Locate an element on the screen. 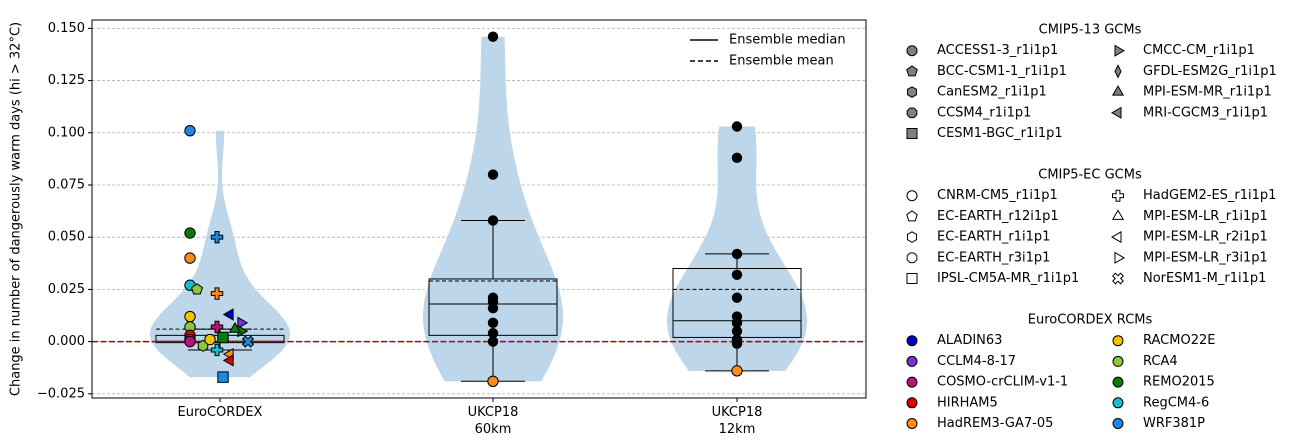  legend-label: ACCESS1-3_r1i1p1 is located at coordinates (997, 50).